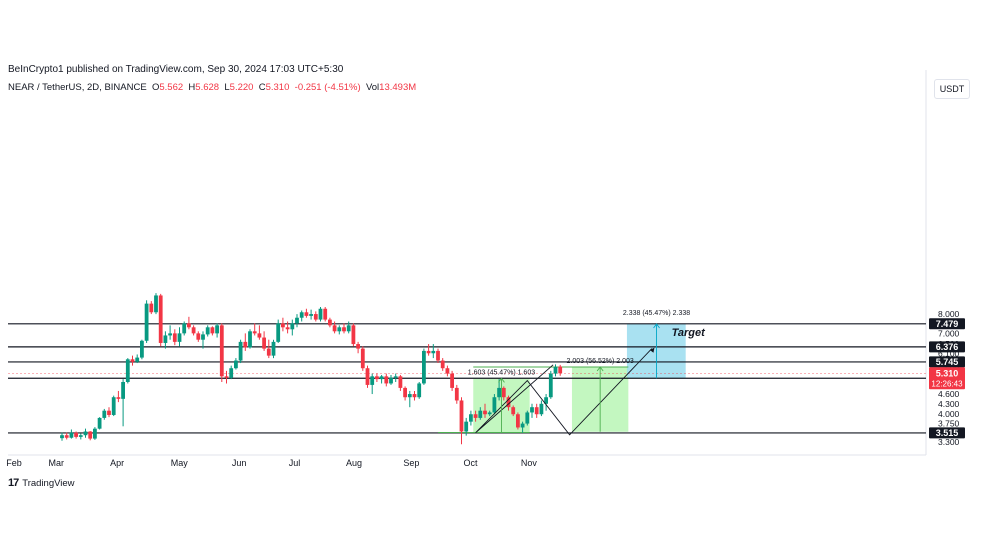 The image size is (984, 554). What do you see at coordinates (41, 483) in the screenshot?
I see `tradingview-logo: 17 TradingView` at bounding box center [41, 483].